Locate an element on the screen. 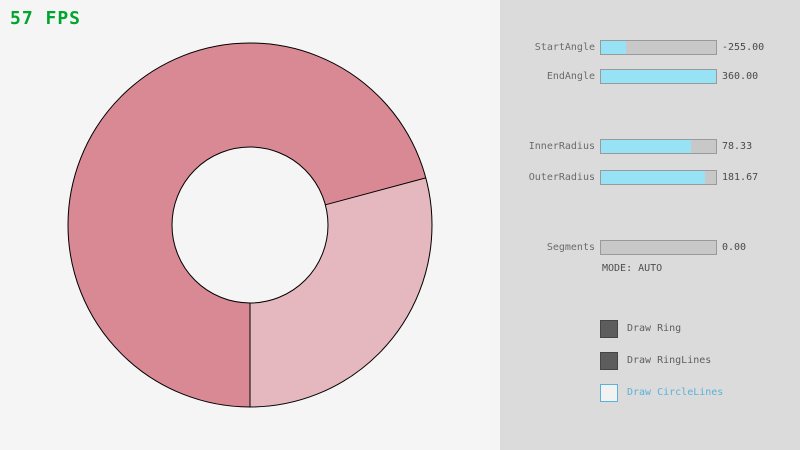 Image resolution: width=800 pixels, height=450 pixels. slider-row-end-angle: EndAngle 360.00 is located at coordinates (650, 76).